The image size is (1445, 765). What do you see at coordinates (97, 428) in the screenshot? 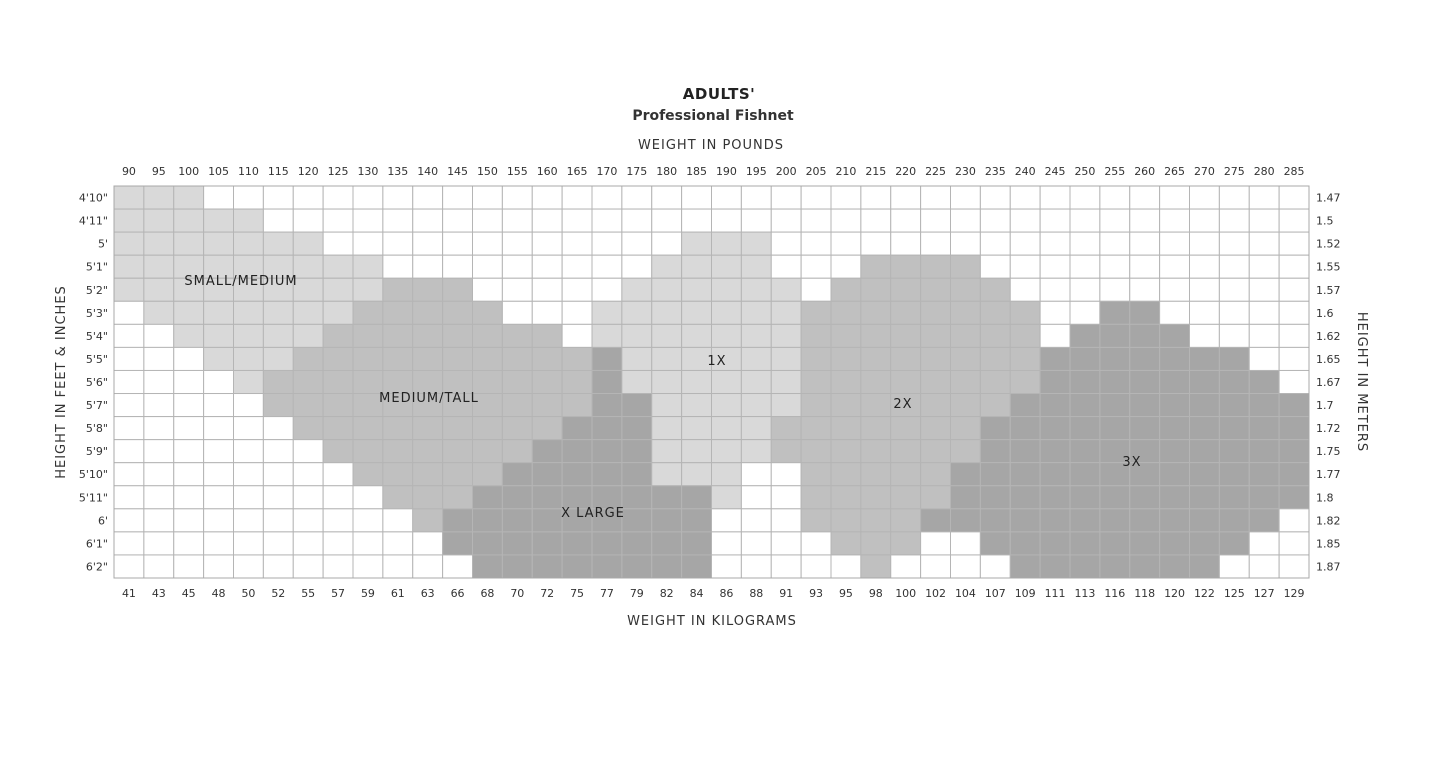
I see `y-left-tick-label: 5'8"` at bounding box center [97, 428].